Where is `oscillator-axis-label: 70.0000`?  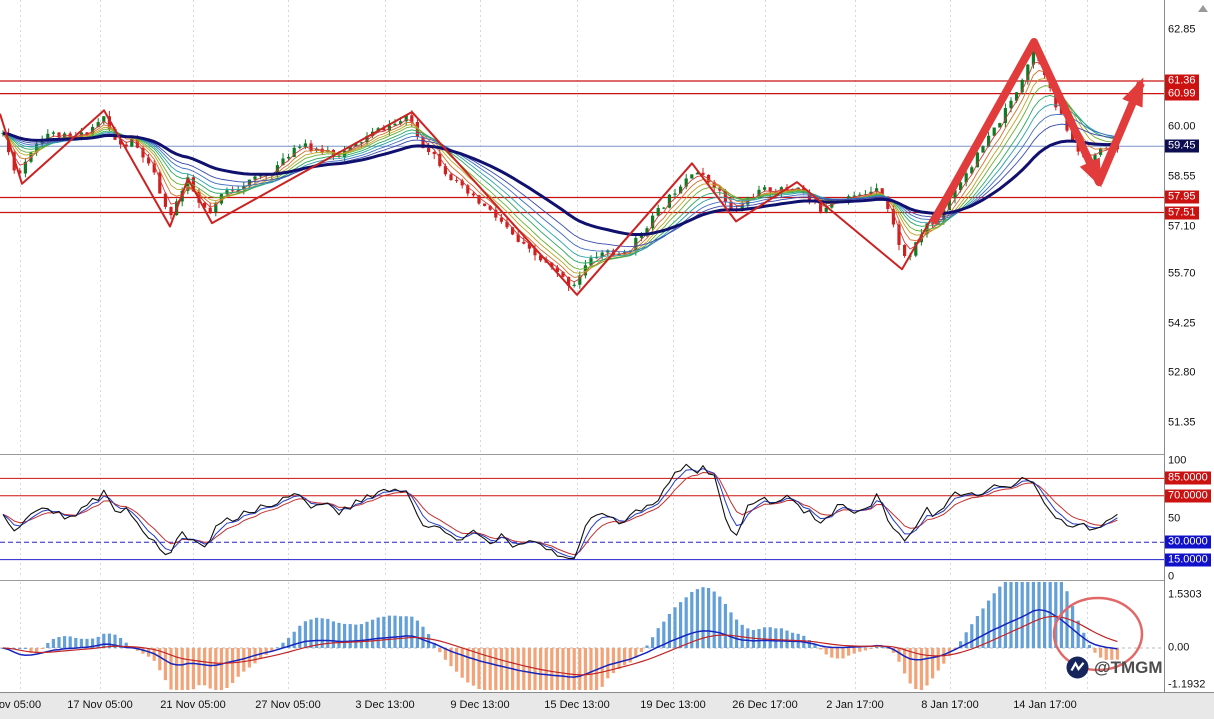
oscillator-axis-label: 70.0000 is located at coordinates (1188, 496).